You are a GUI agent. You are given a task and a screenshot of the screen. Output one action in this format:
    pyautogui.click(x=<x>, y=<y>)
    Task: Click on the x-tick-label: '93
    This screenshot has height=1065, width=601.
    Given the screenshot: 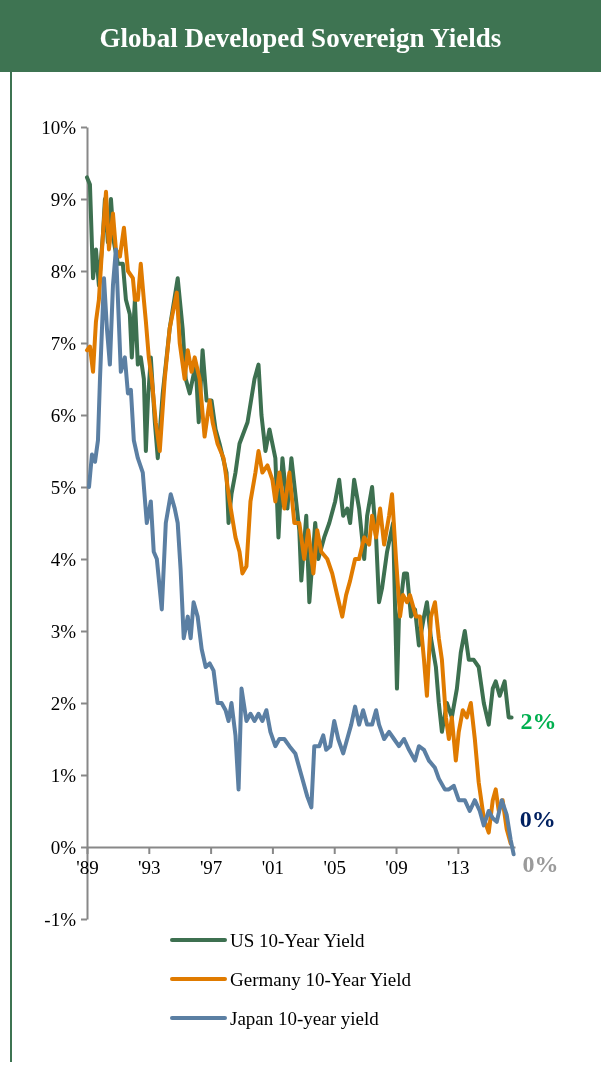 What is the action you would take?
    pyautogui.click(x=149, y=868)
    